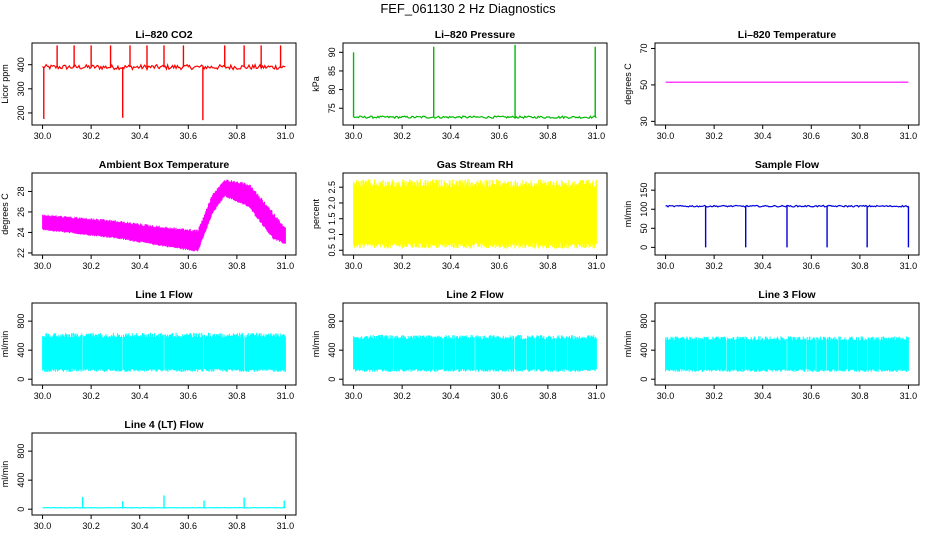 The image size is (936, 540). Describe the element at coordinates (286, 396) in the screenshot. I see `xtick-label-line1-5: 31.0` at that location.